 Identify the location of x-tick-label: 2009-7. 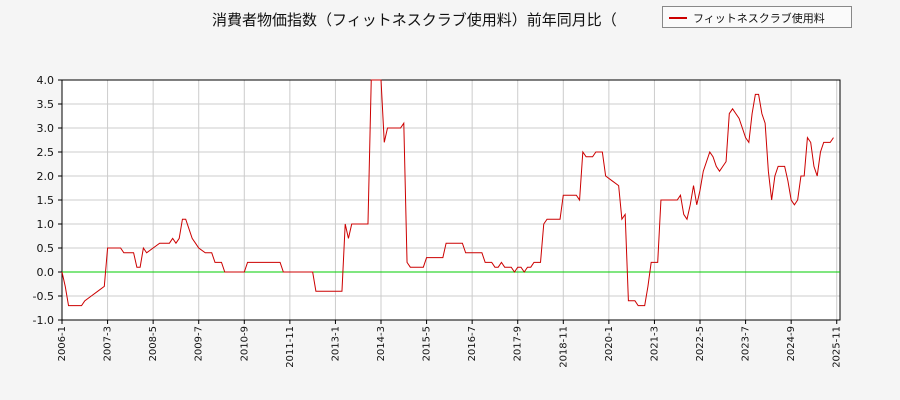
(199, 343).